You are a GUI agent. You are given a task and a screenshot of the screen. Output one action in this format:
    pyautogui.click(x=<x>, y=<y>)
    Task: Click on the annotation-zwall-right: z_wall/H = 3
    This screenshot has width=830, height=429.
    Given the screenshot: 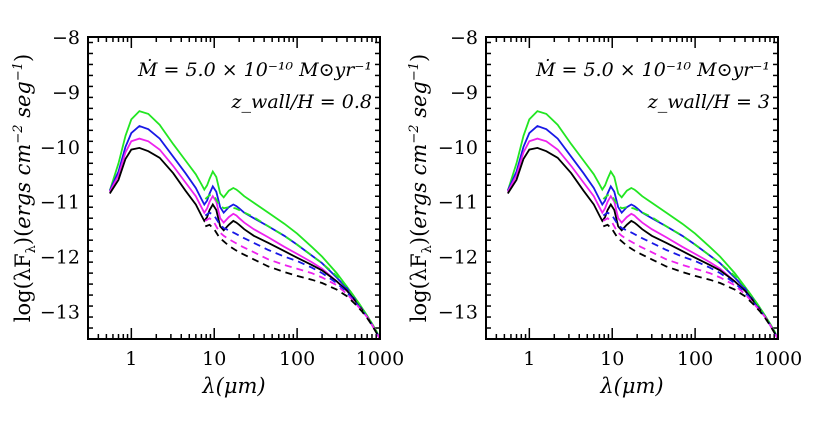 What is the action you would take?
    pyautogui.click(x=708, y=102)
    